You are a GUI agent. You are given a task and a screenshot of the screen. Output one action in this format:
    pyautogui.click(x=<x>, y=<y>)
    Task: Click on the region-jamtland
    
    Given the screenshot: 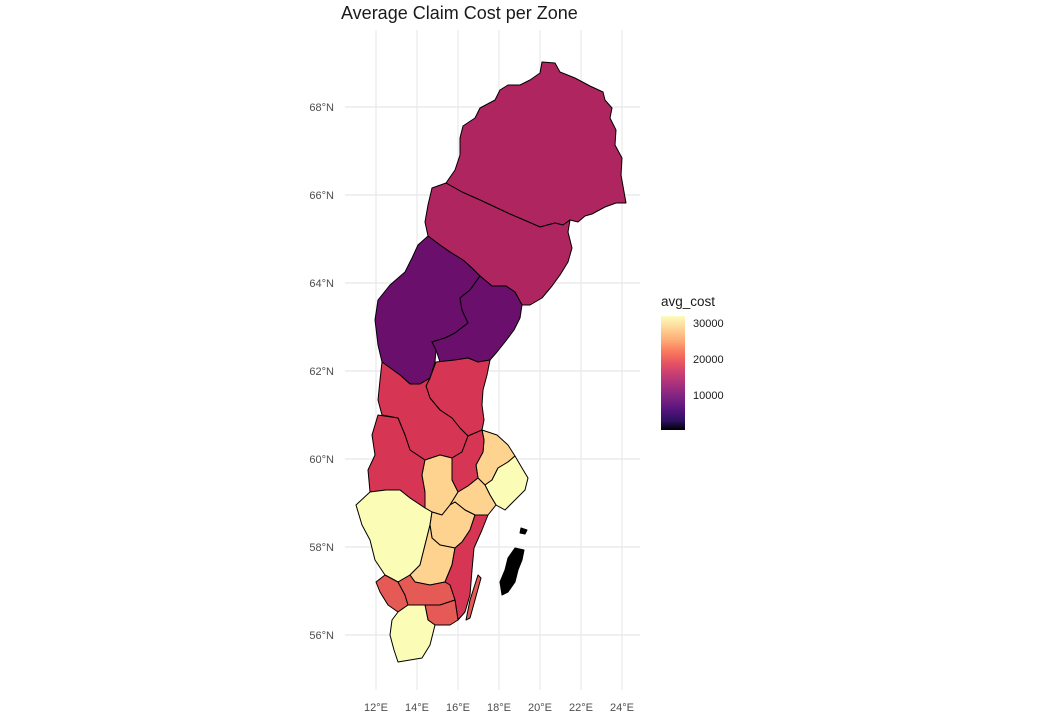 What is the action you would take?
    pyautogui.click(x=427, y=310)
    